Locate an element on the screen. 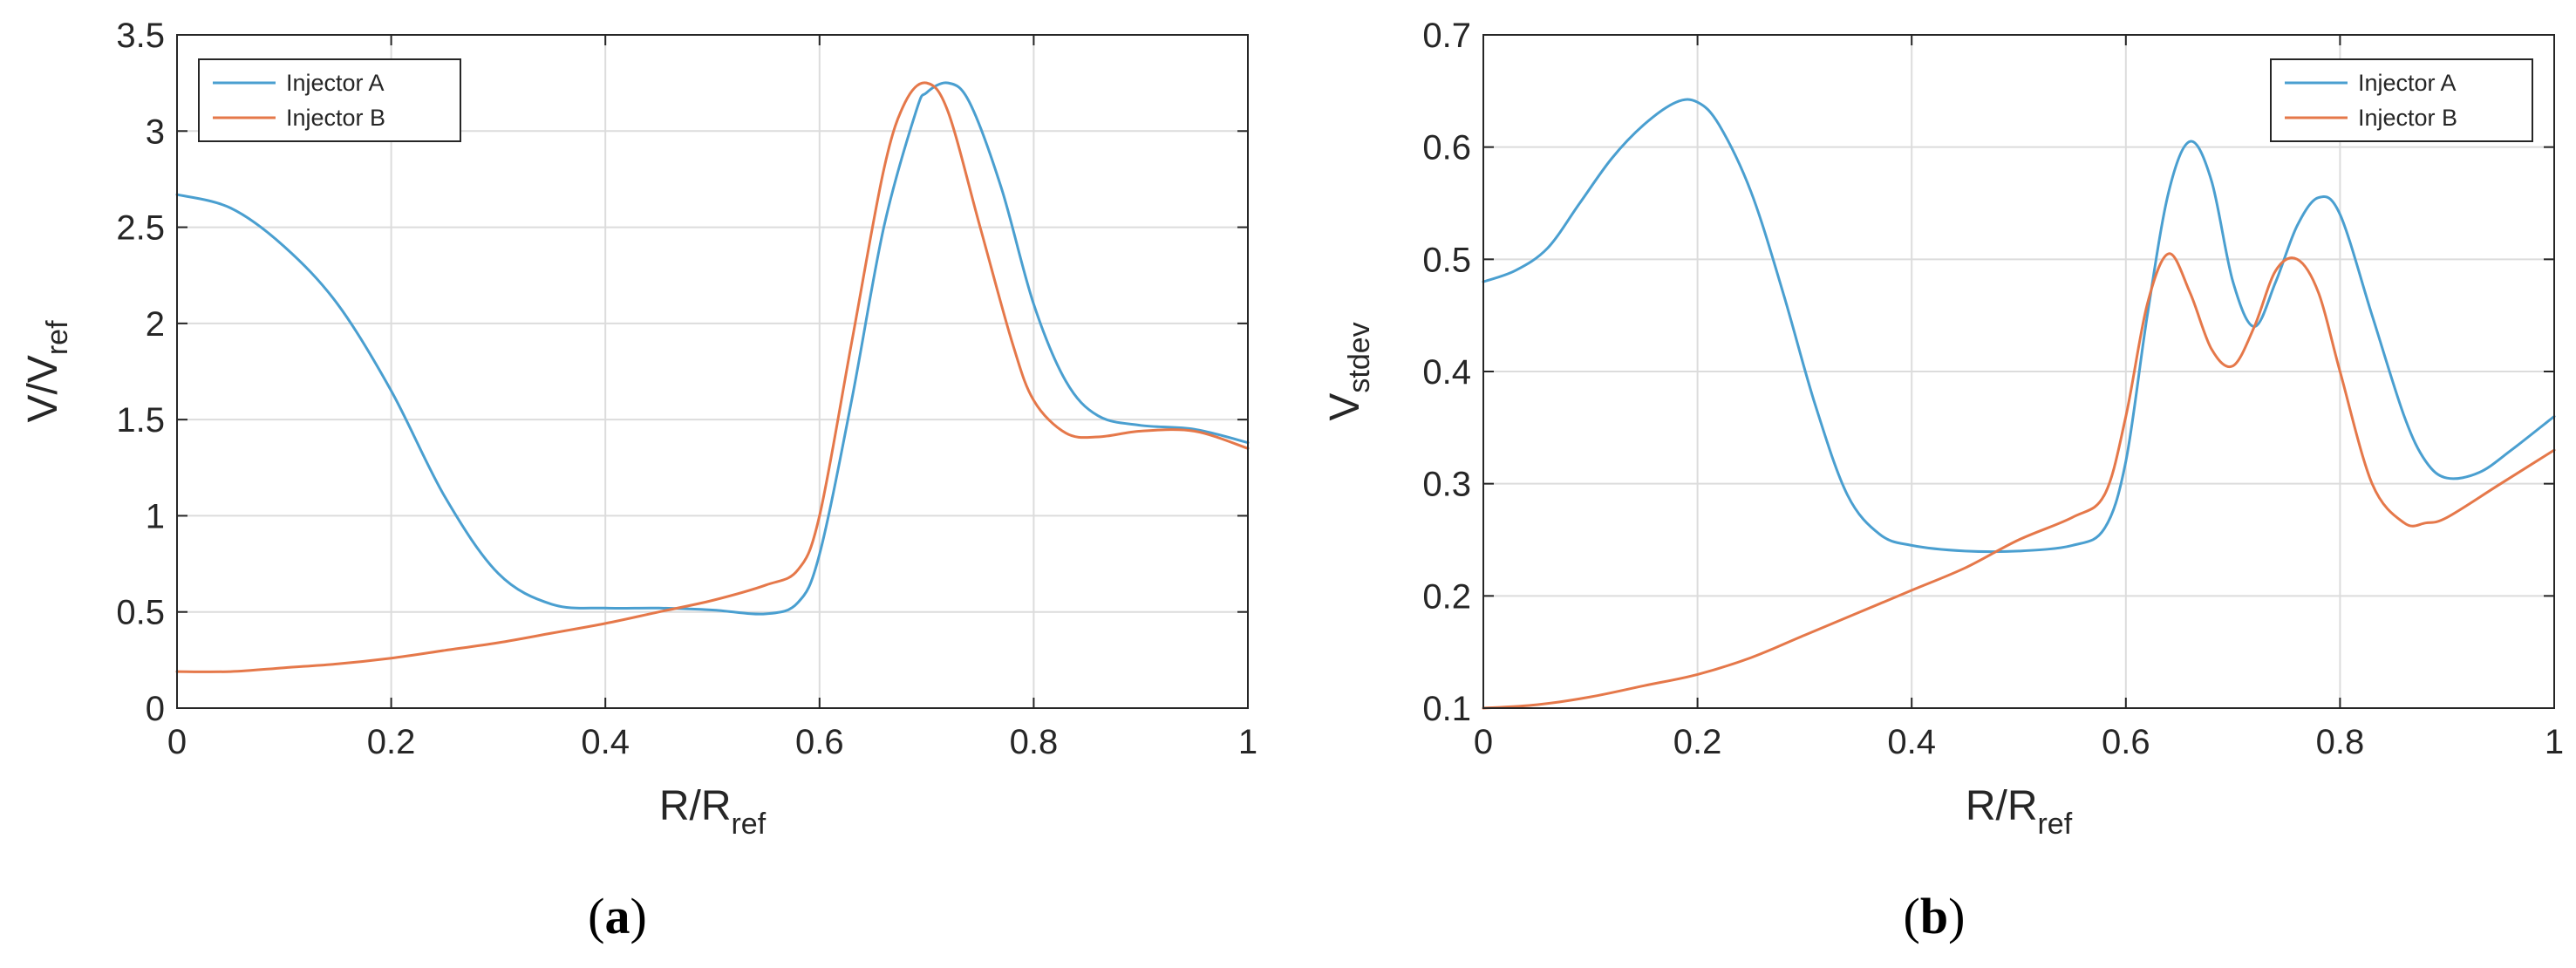 The height and width of the screenshot is (968, 2576). y-tick-label-0: 0 is located at coordinates (156, 709).